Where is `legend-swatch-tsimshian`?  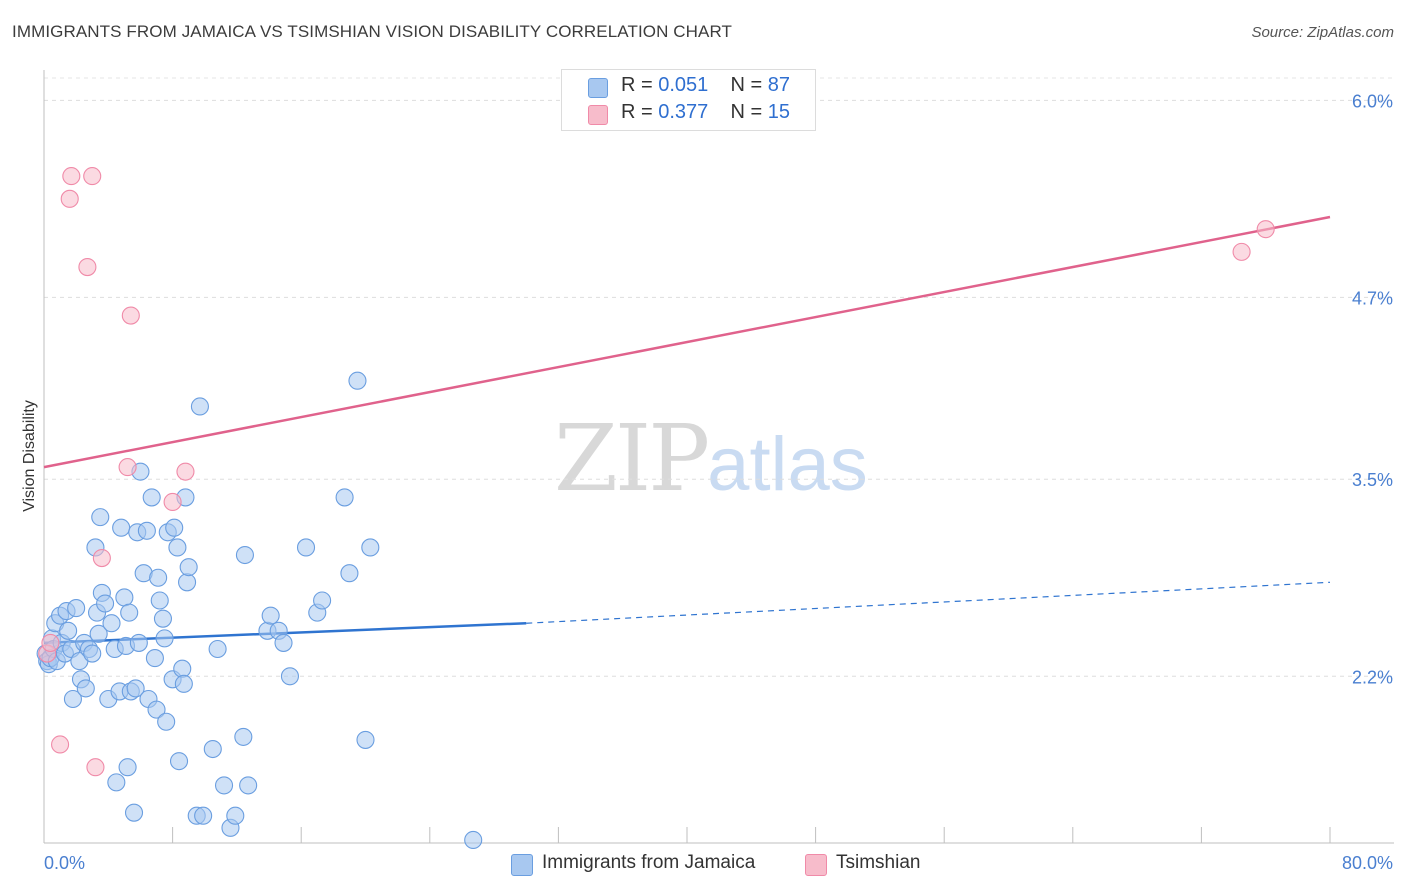
legend-swatch-tsimshian is located at coordinates (598, 115).